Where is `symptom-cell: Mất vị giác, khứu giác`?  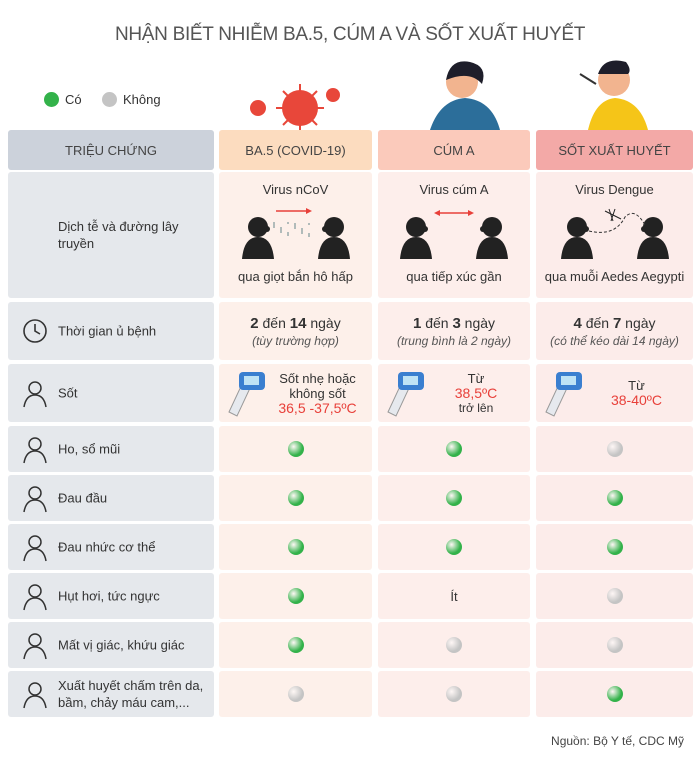 symptom-cell: Mất vị giác, khứu giác is located at coordinates (111, 645).